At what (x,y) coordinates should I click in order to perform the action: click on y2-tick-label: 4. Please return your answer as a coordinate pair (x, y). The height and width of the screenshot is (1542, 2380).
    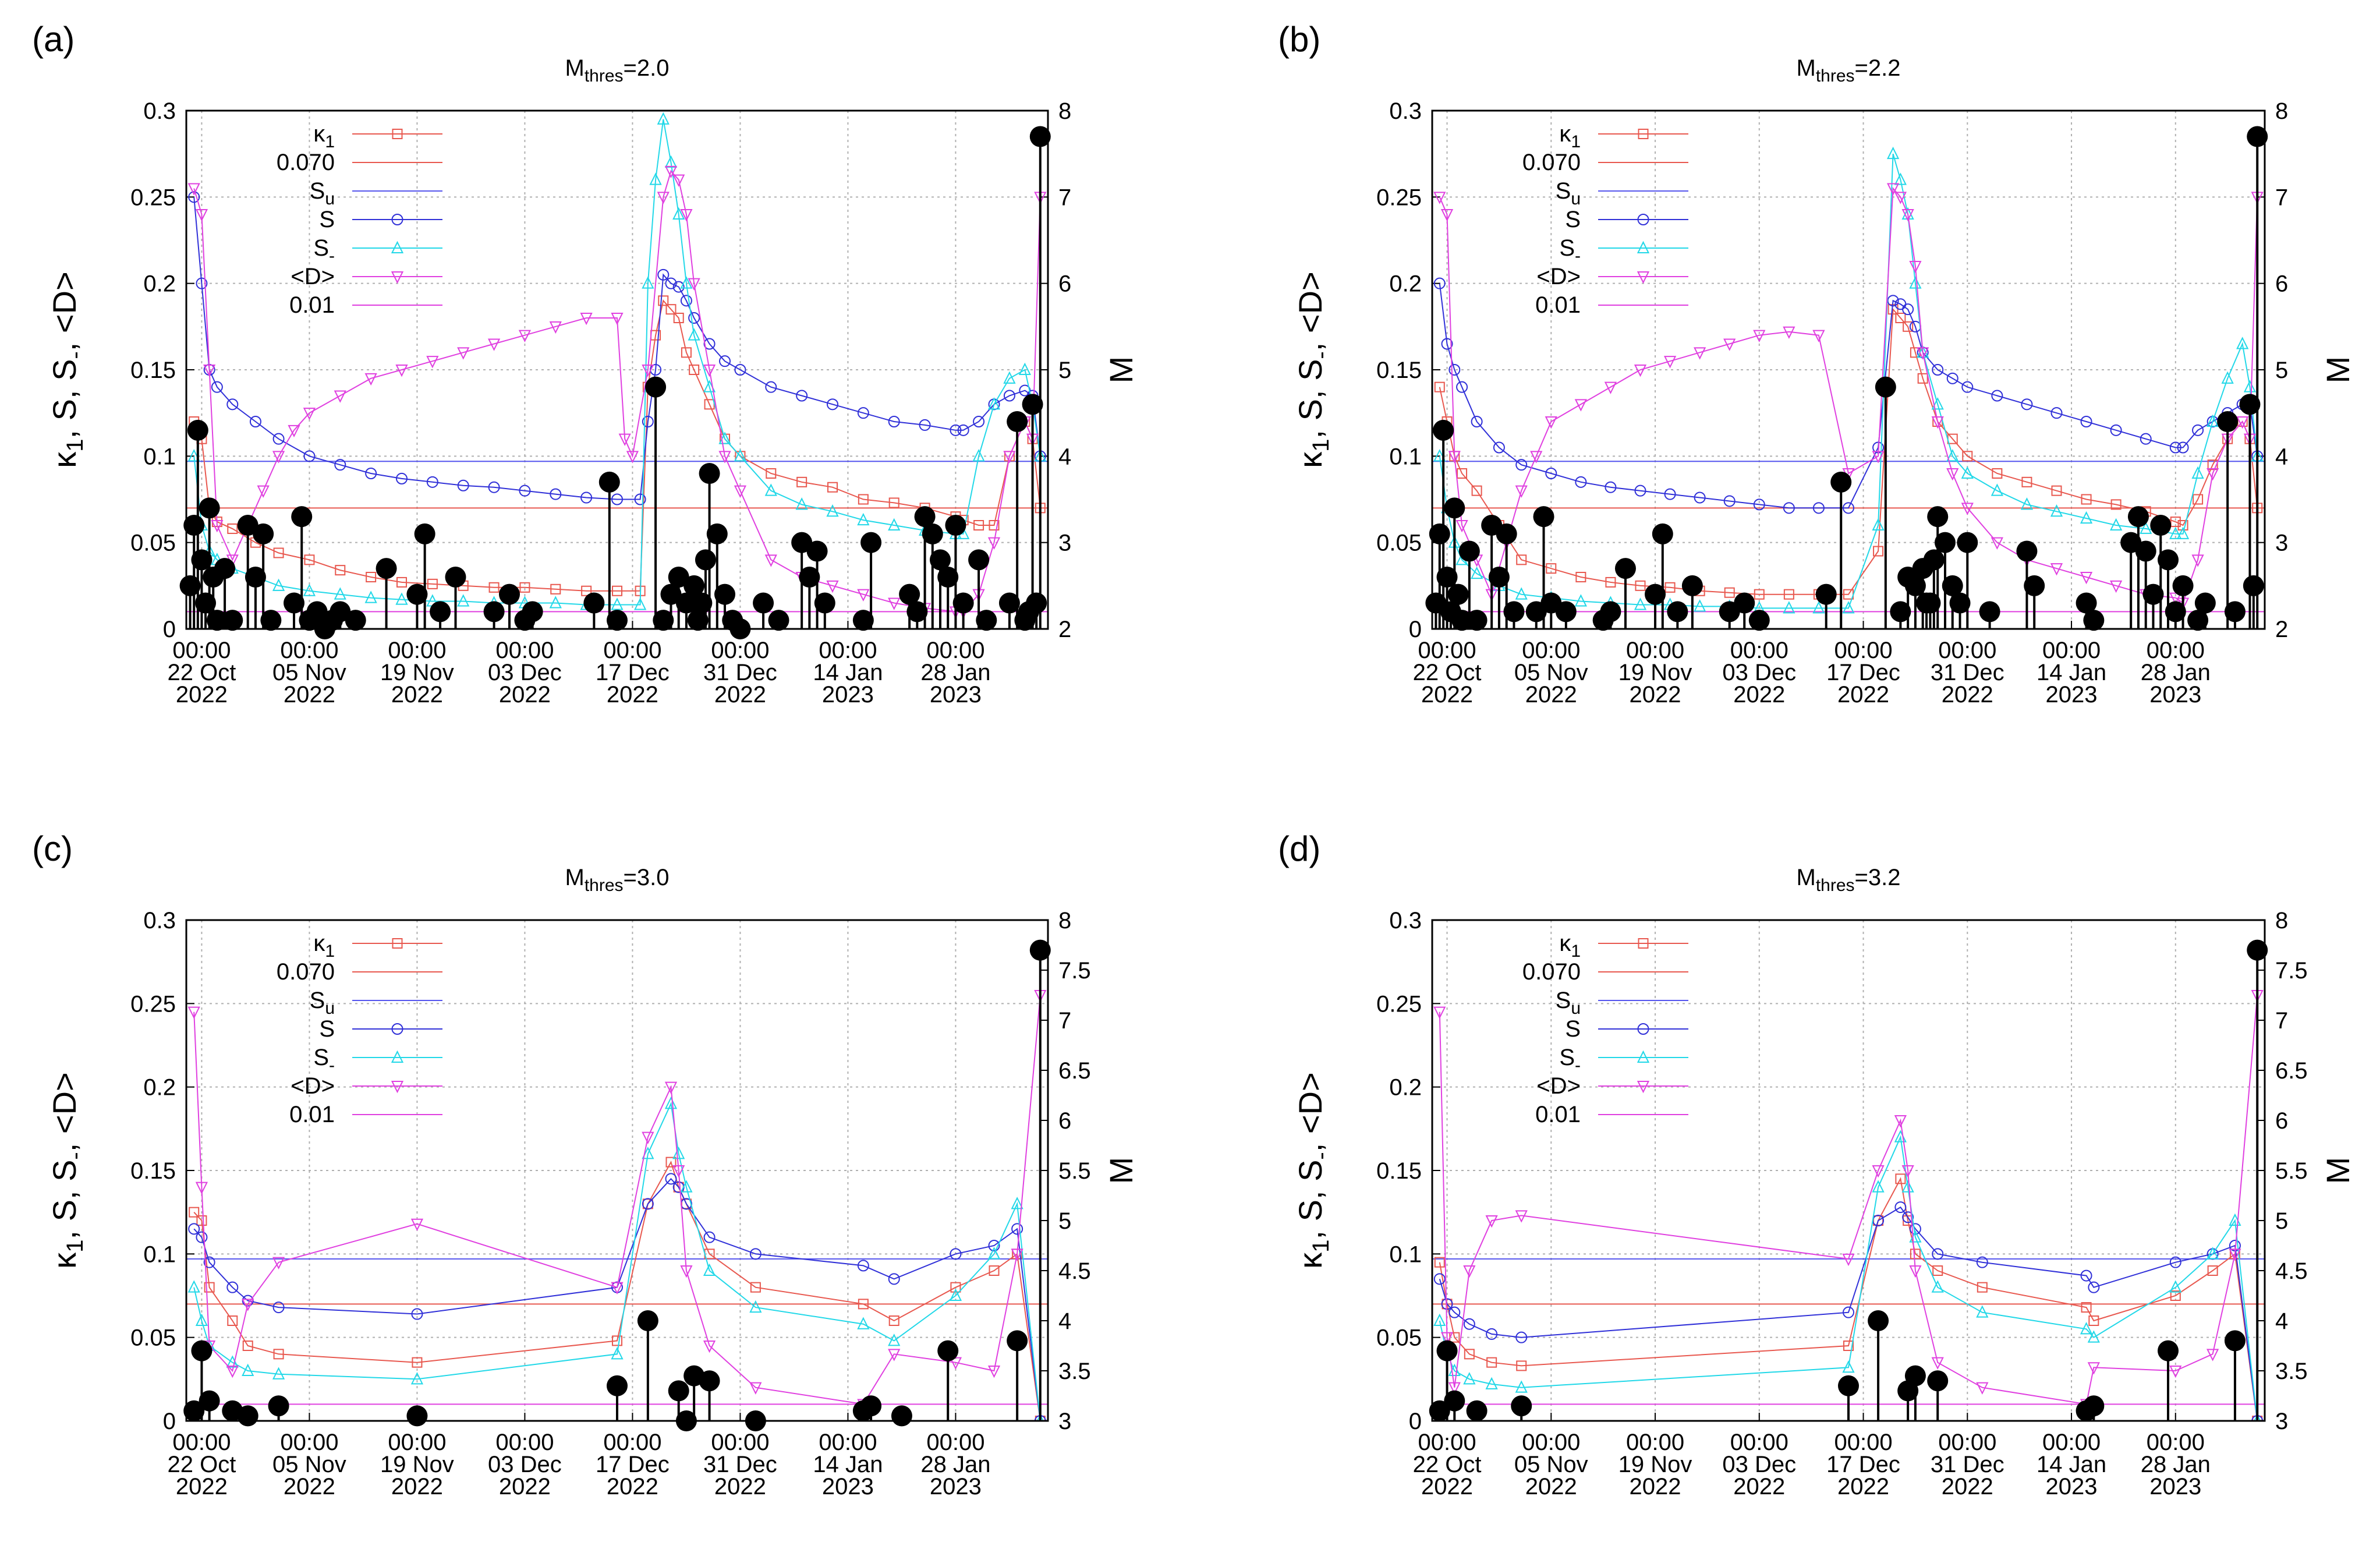
    Looking at the image, I should click on (2281, 456).